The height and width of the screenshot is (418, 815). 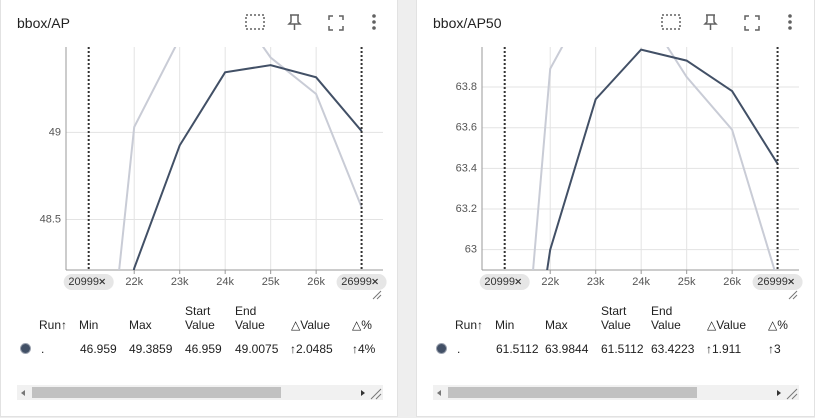 I want to click on table-cell: 49.3859, so click(x=151, y=349).